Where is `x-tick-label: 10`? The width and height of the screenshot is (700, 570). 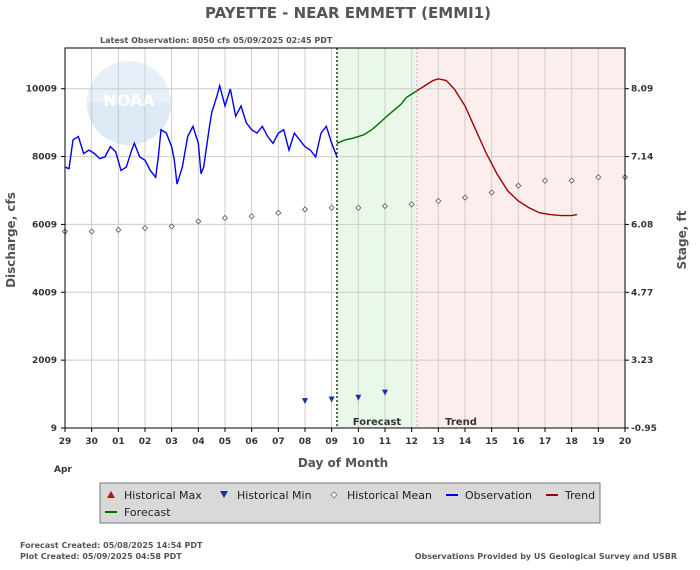 x-tick-label: 10 is located at coordinates (358, 442).